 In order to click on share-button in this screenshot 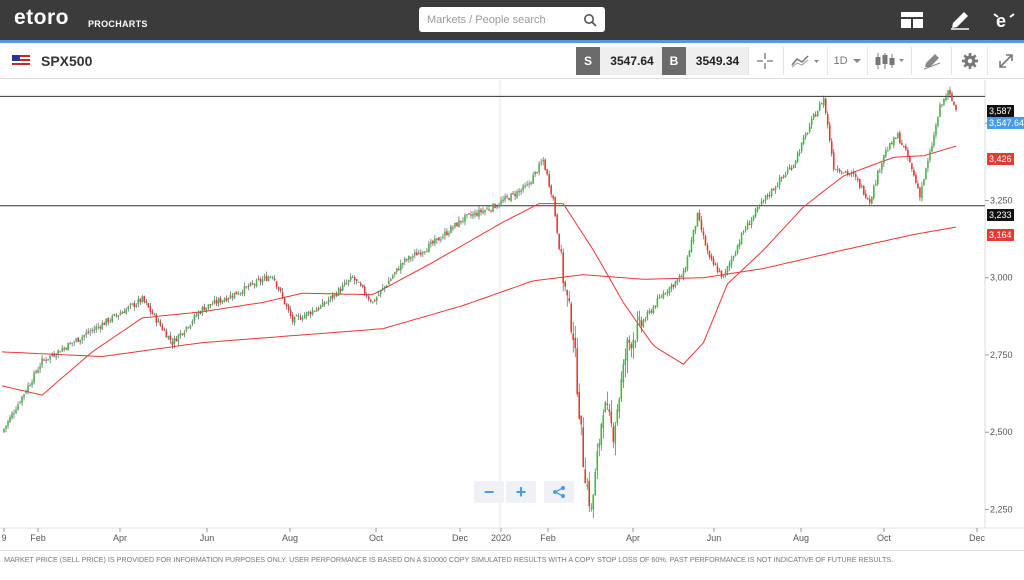, I will do `click(559, 492)`.